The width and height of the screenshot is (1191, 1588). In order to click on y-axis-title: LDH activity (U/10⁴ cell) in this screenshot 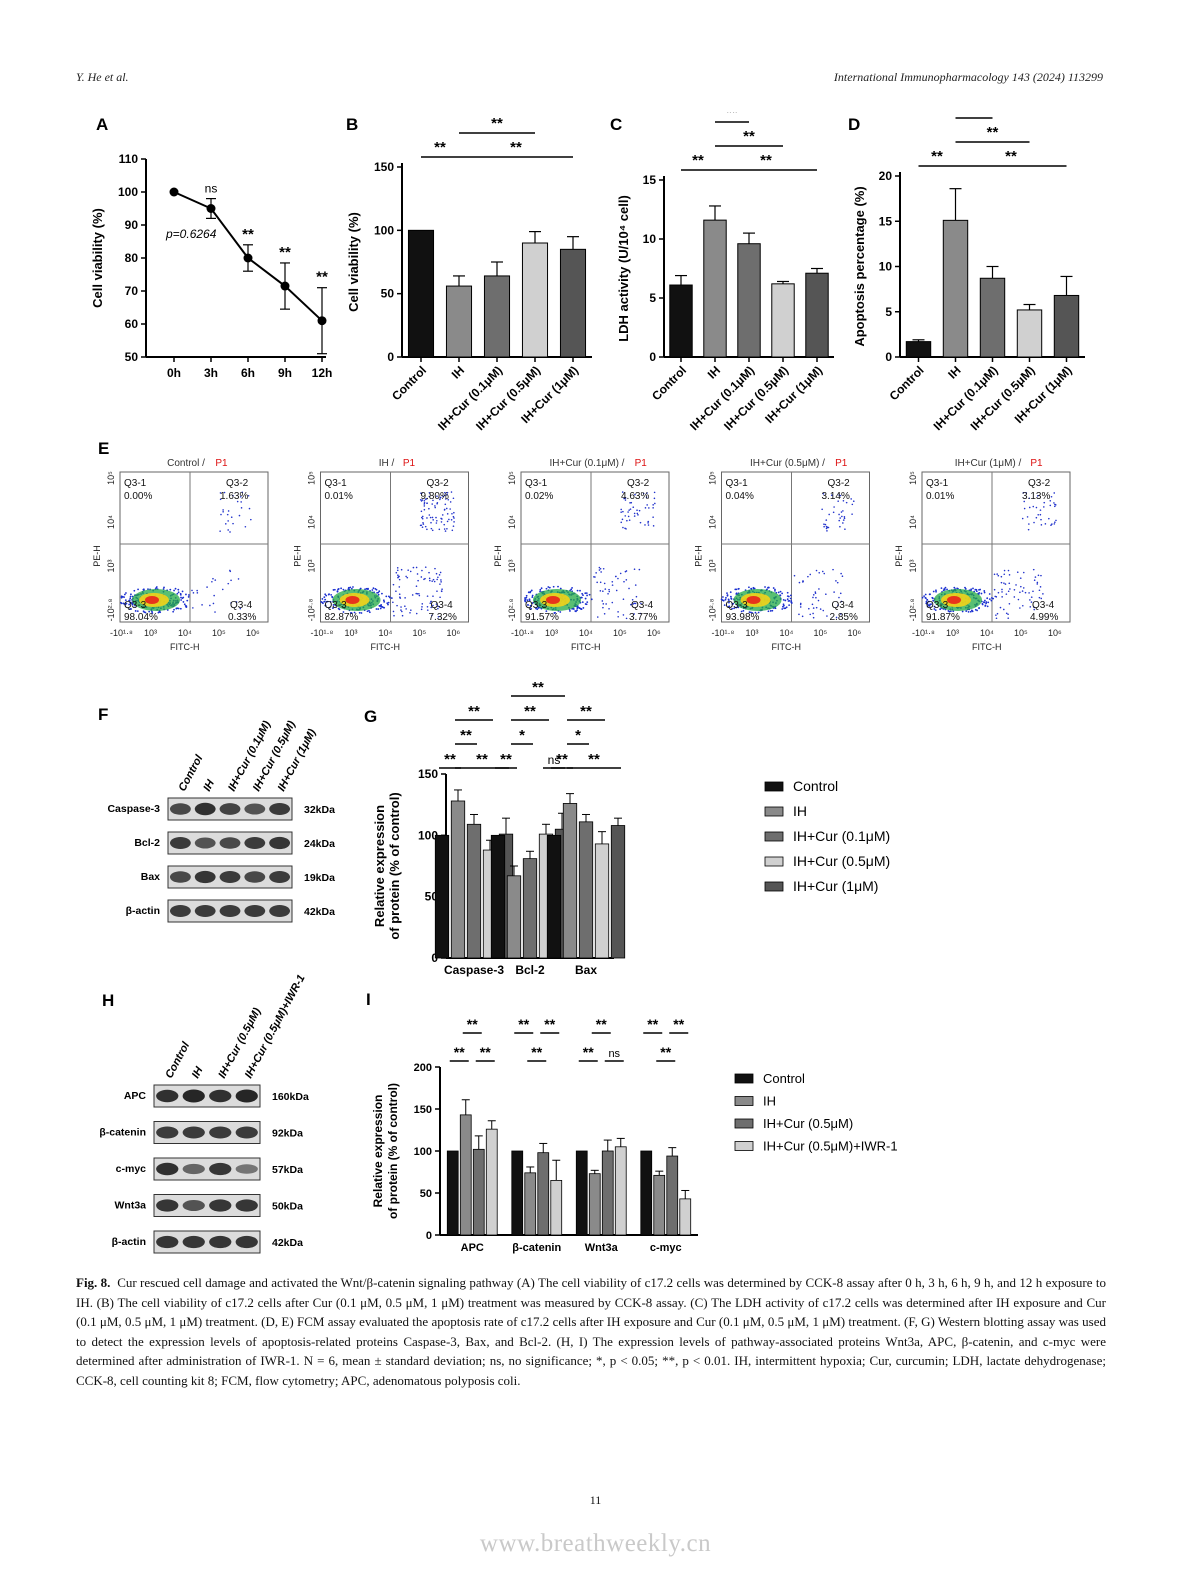, I will do `click(623, 268)`.